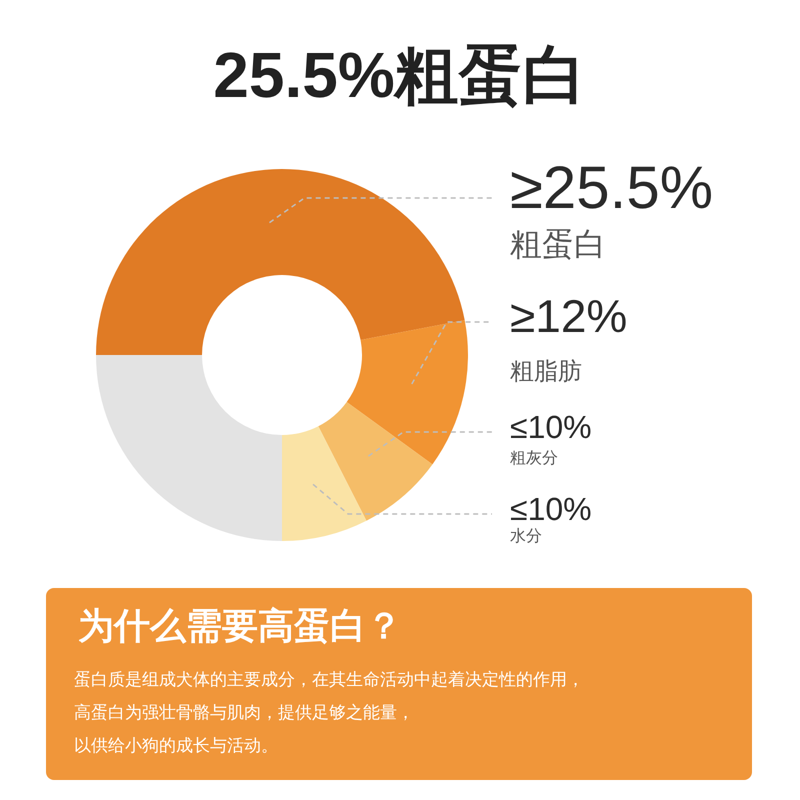  Describe the element at coordinates (612, 187) in the screenshot. I see `data-label: ≥25.5%` at that location.